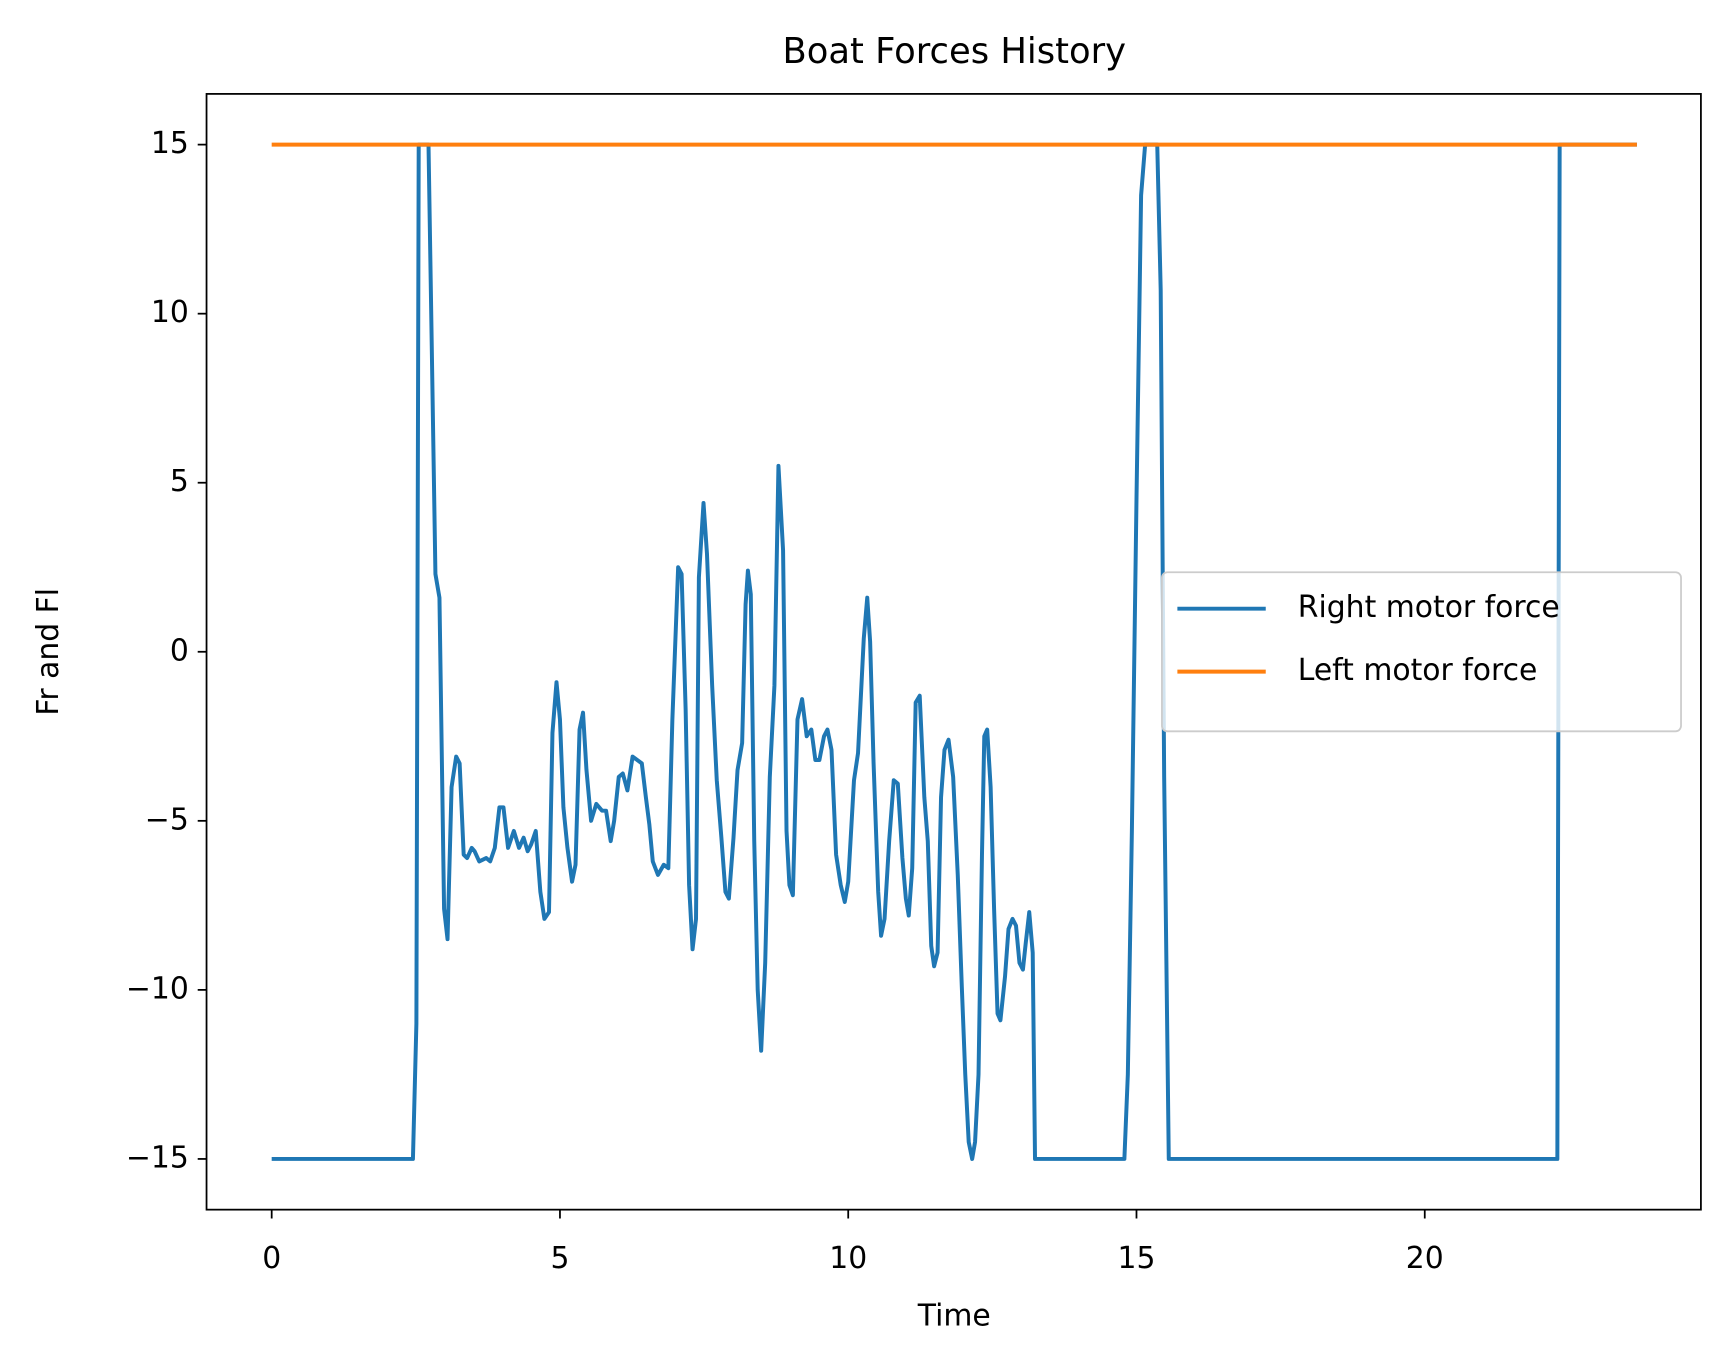  I want to click on y-tick-label: −10, so click(157, 988).